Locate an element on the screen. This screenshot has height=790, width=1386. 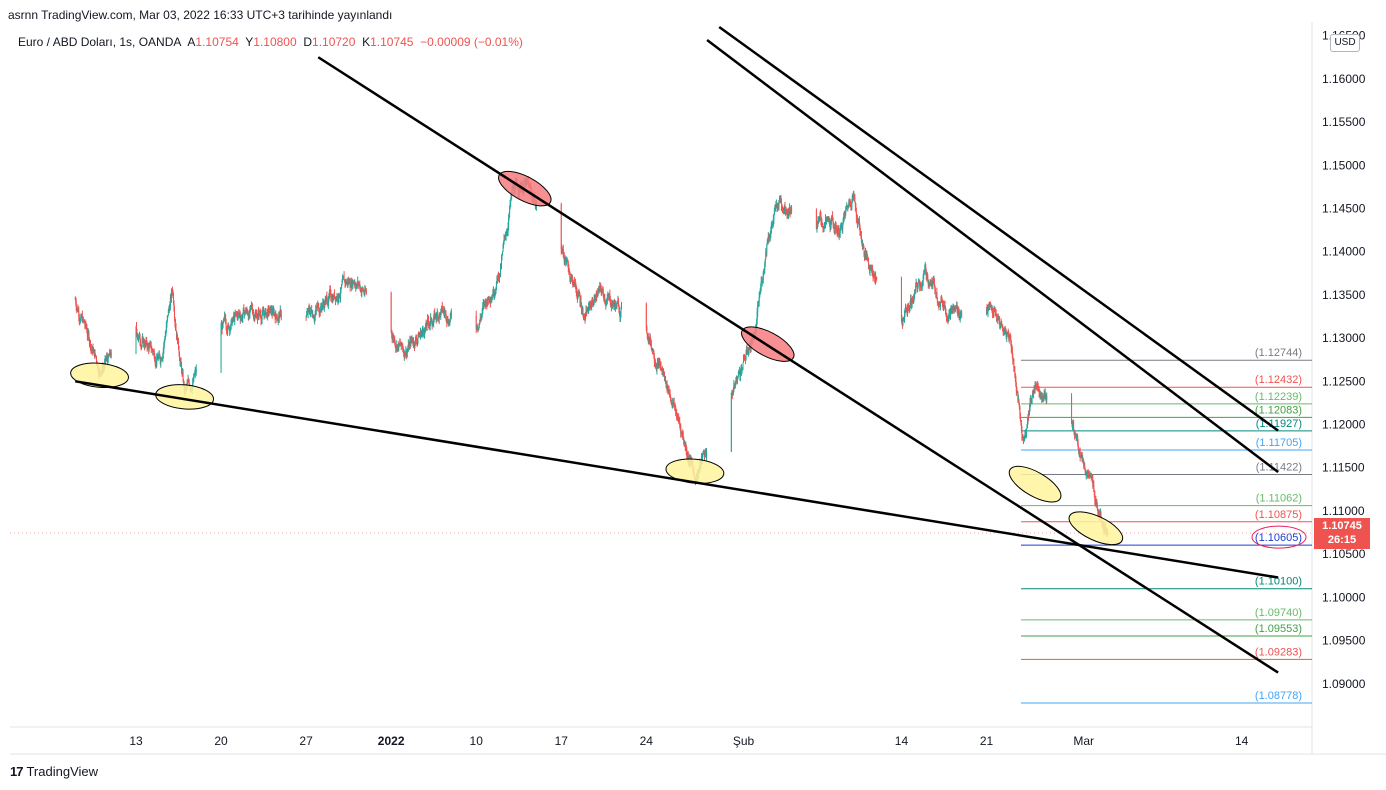
time-tick-label: 14 is located at coordinates (902, 741).